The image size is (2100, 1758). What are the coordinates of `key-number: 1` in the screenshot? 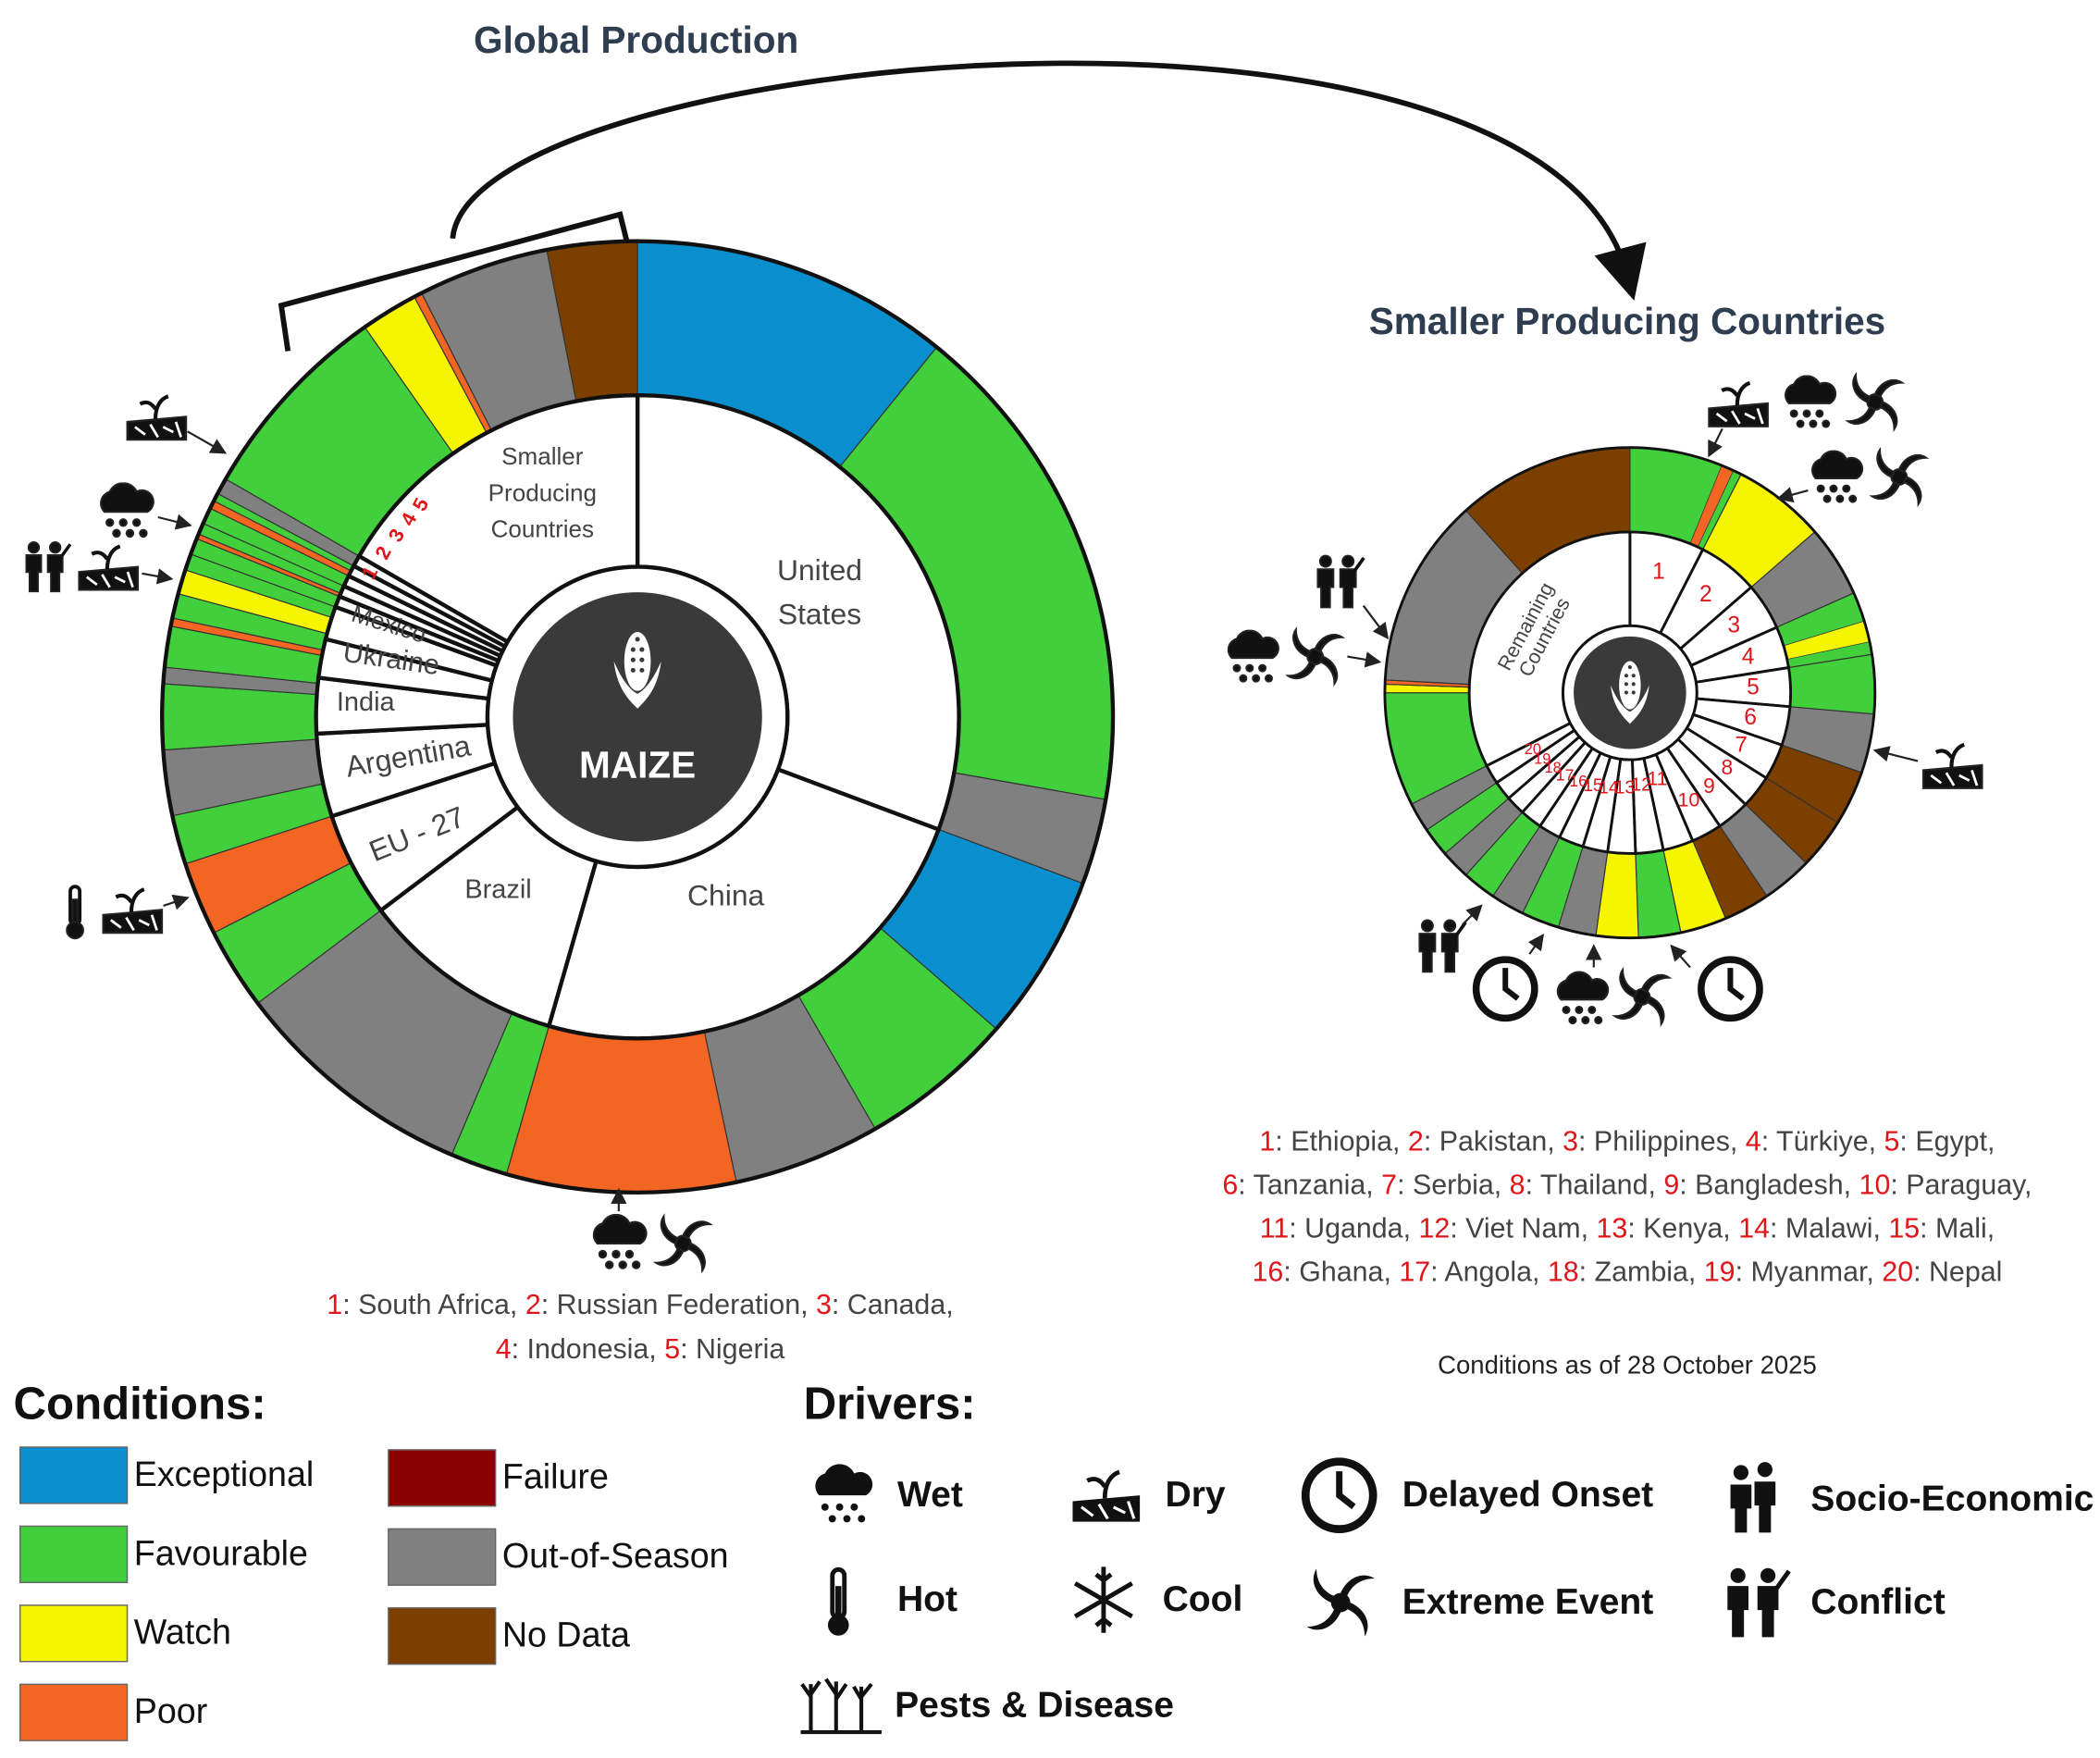 It's located at (334, 1304).